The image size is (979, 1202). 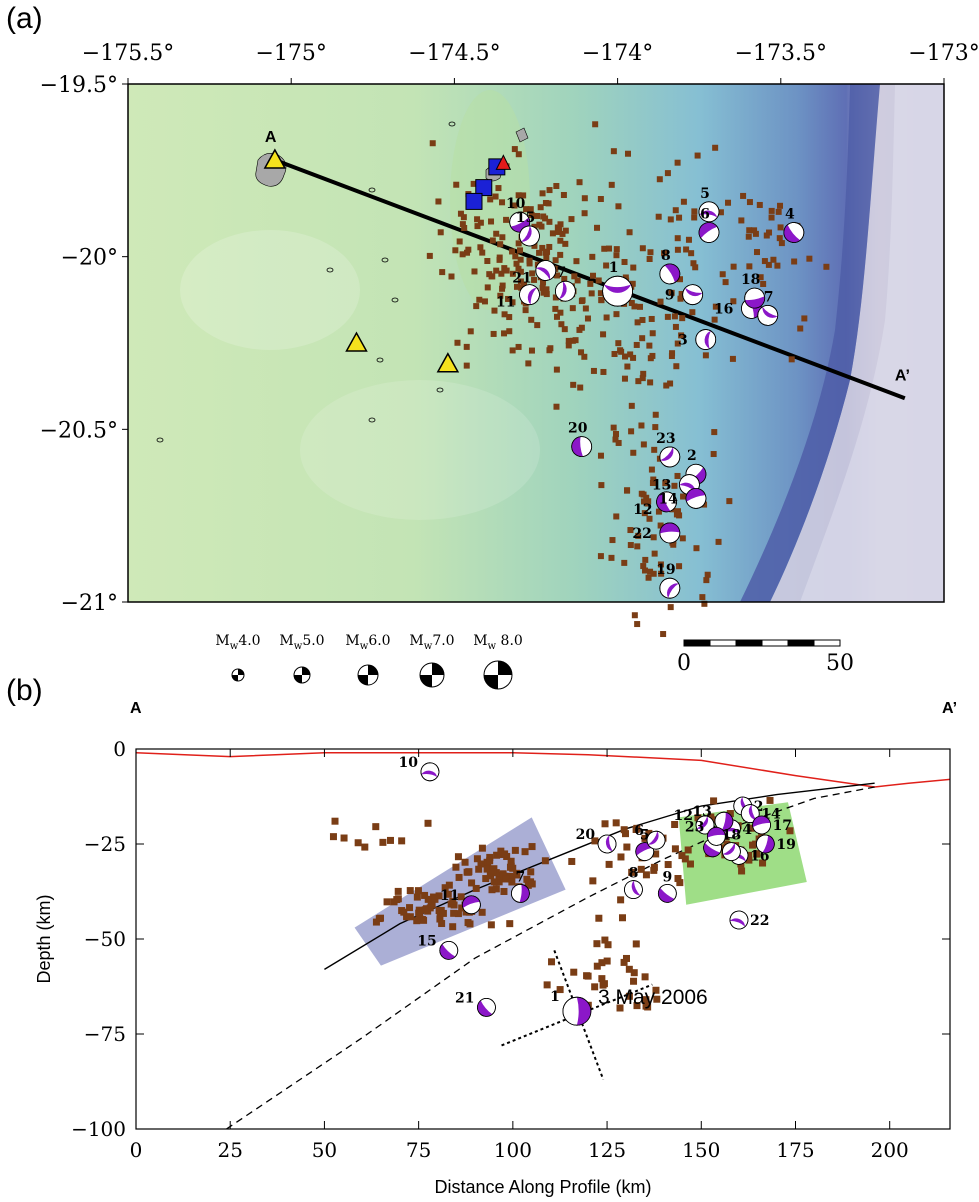 I want to click on magnitude-symbol: M, so click(x=416, y=641).